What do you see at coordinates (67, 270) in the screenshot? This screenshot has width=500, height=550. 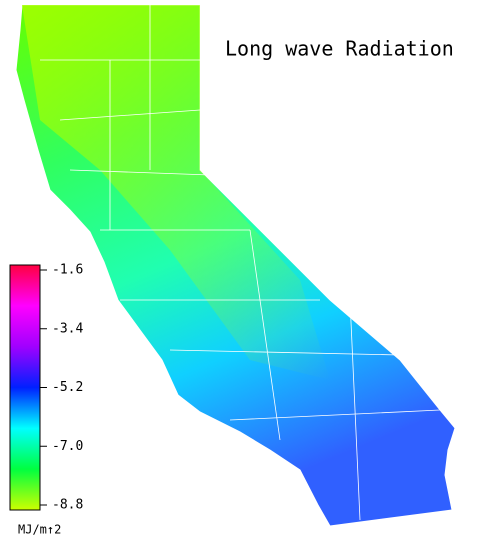 I see `colorbar-tick-label: -1.6` at bounding box center [67, 270].